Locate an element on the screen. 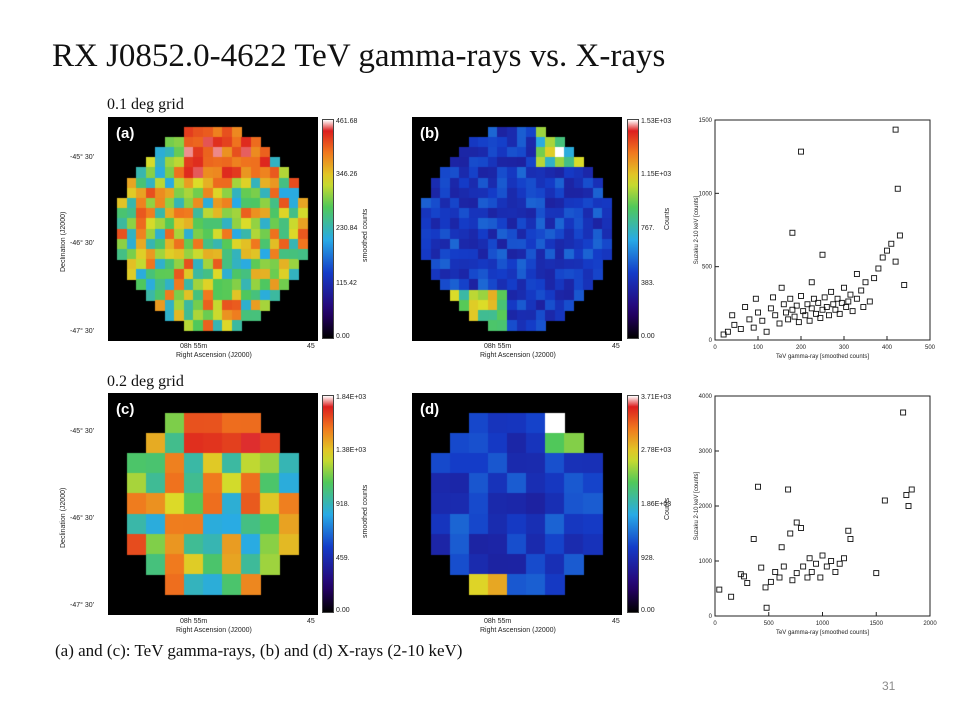  x-tick-label: 2000 is located at coordinates (930, 624).